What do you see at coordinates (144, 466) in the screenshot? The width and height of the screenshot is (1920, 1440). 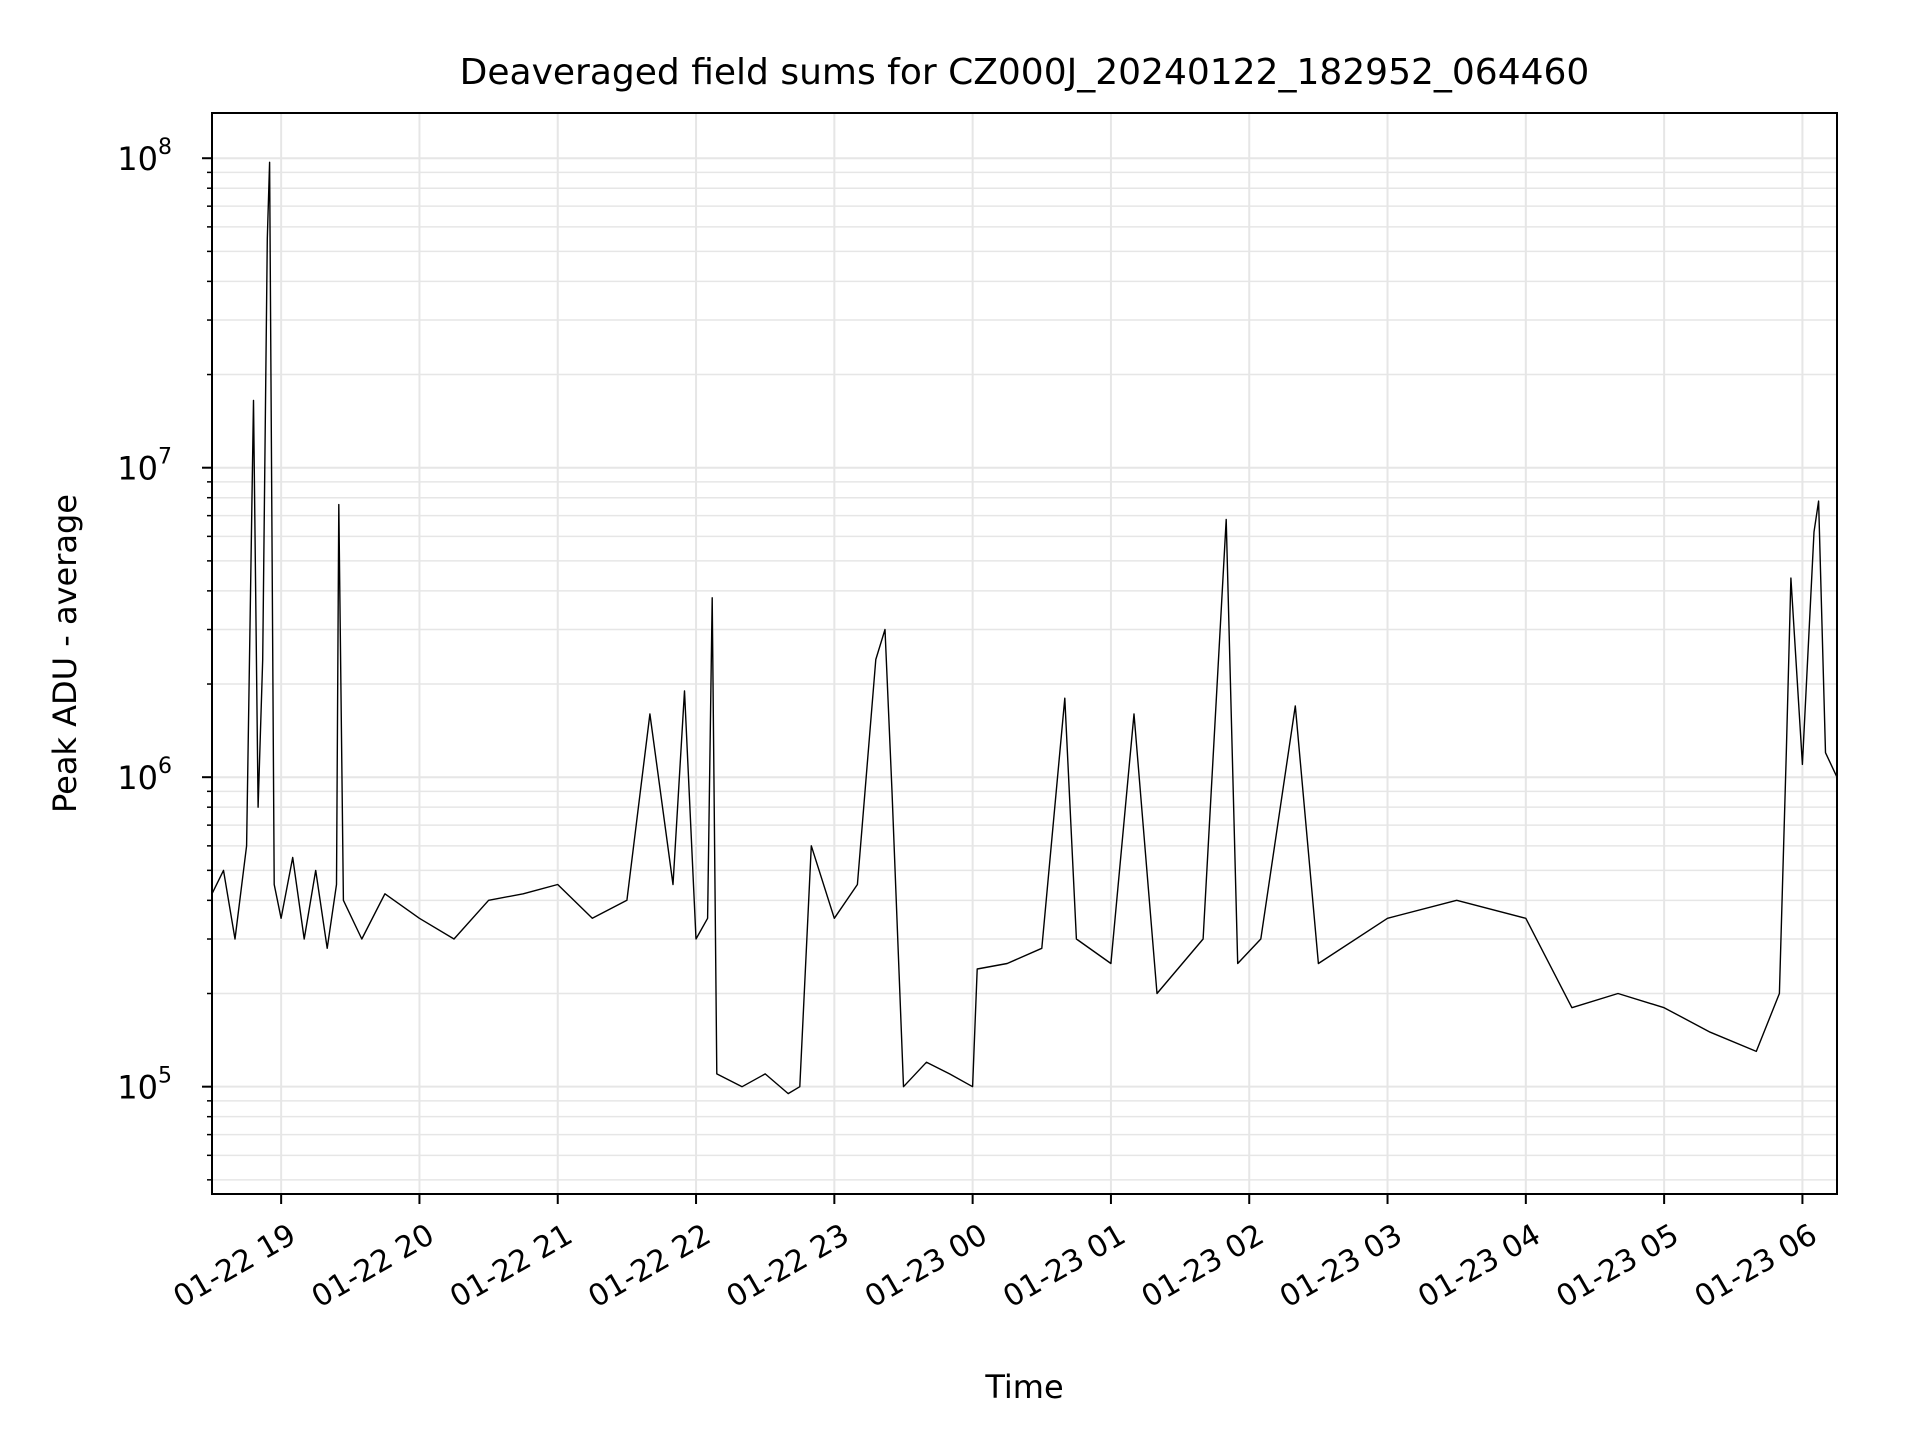 I see `y-tick-label: 10⁷` at bounding box center [144, 466].